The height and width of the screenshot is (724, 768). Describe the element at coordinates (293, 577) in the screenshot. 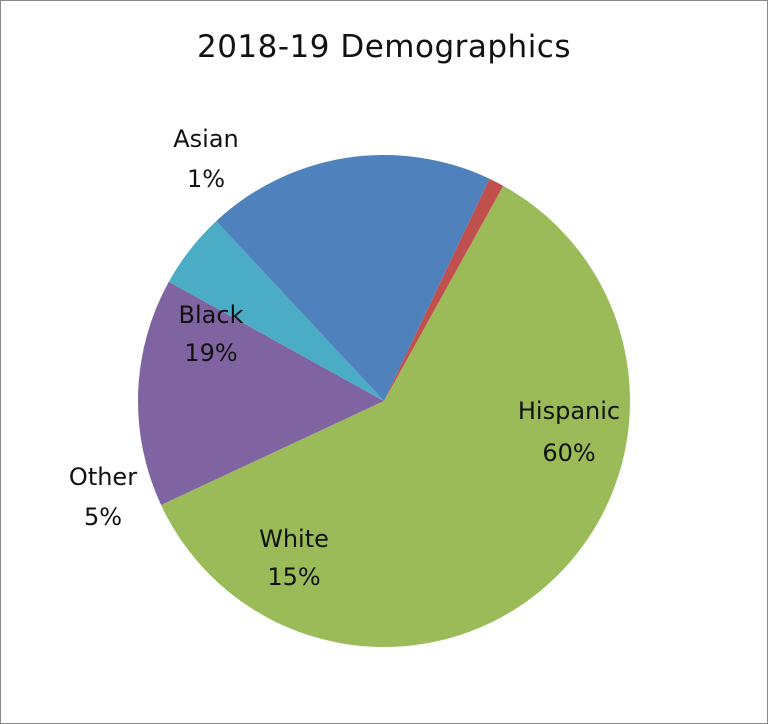

I see `slice-value-white: 15%` at that location.